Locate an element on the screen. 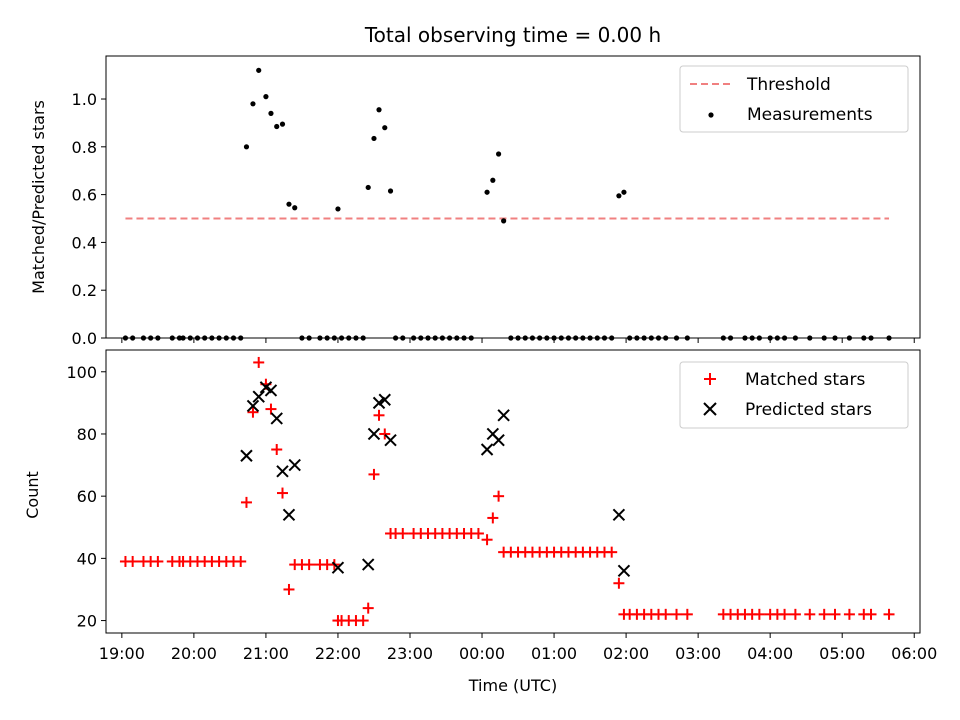  top-ytick-label: 0.2 is located at coordinates (84, 290).